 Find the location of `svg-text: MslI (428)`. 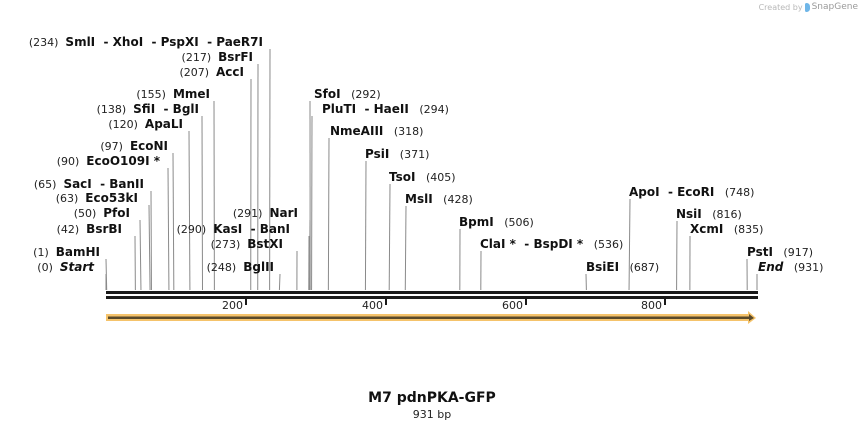

svg-text: MslI (428) is located at coordinates (439, 199).